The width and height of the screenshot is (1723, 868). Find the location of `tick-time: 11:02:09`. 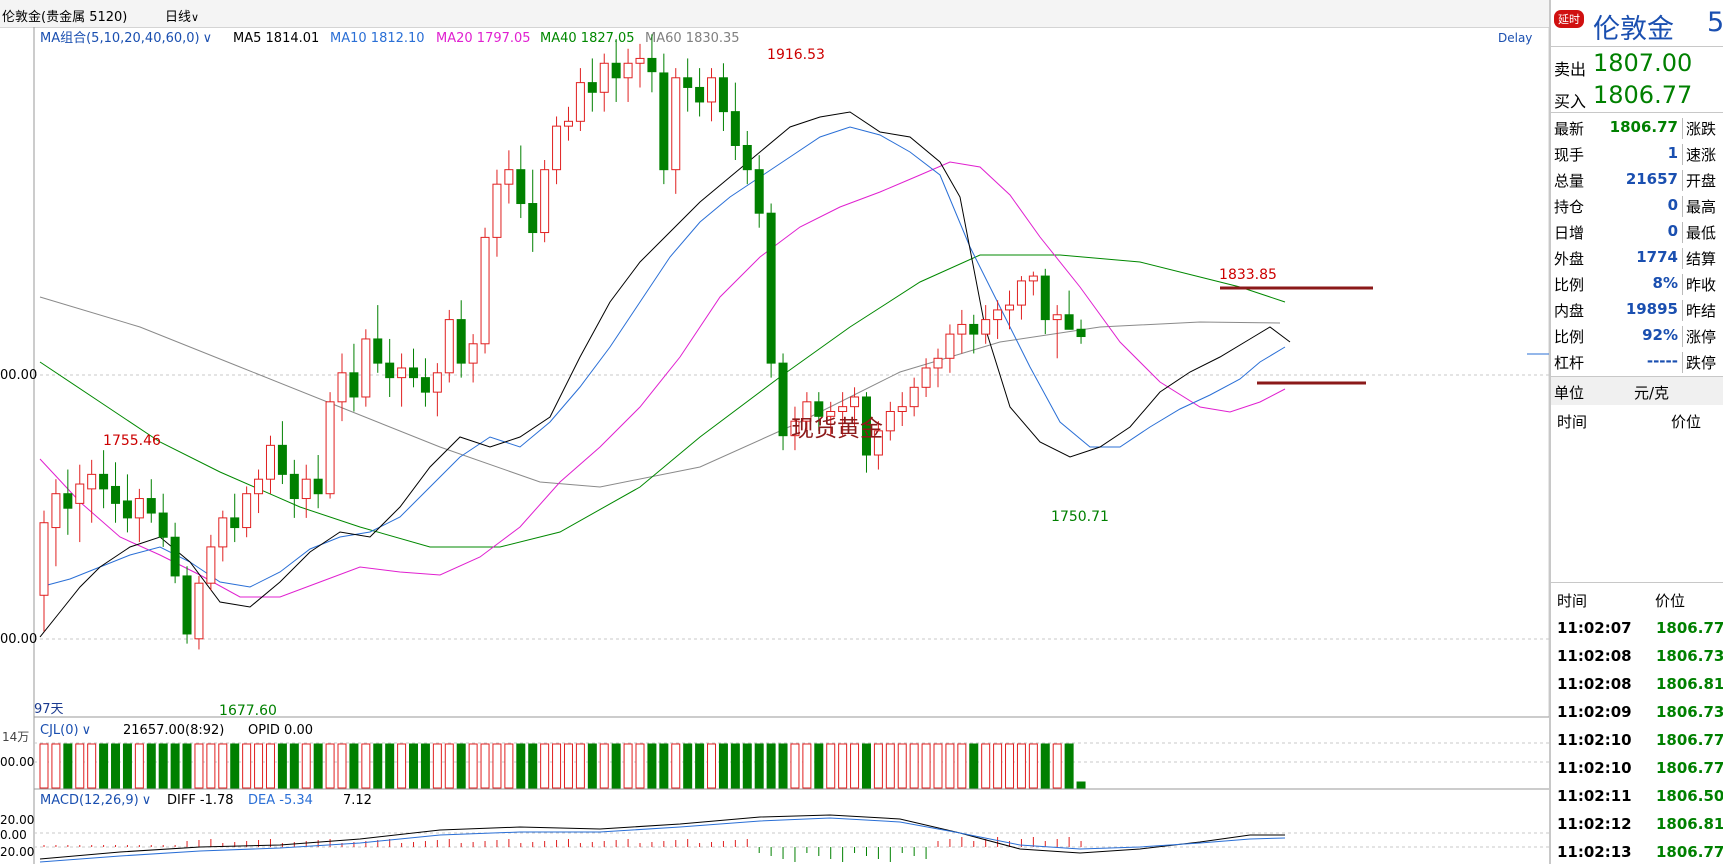

tick-time: 11:02:09 is located at coordinates (1594, 712).